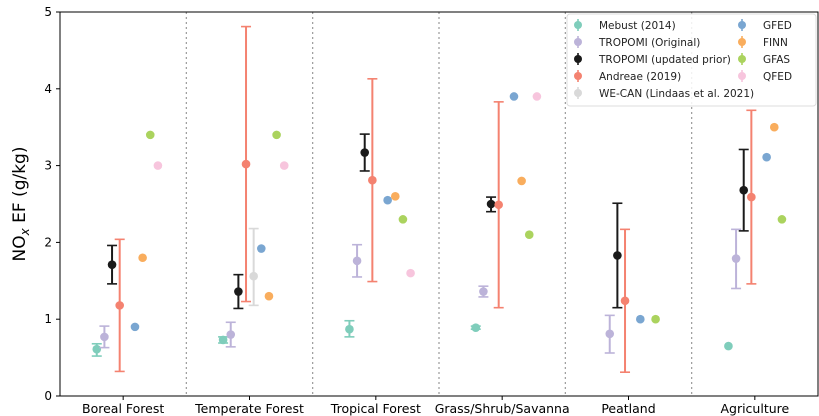 The height and width of the screenshot is (416, 819). I want to click on y-axis-title: NOx EF (g/kg), so click(21, 204).